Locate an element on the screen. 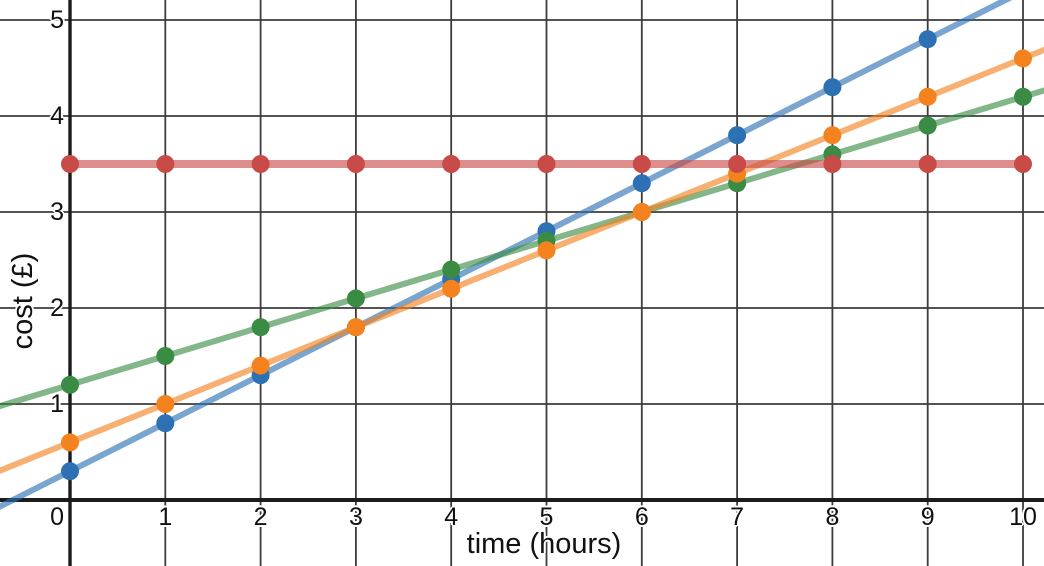  x-axis-title: time (hours) is located at coordinates (544, 544).